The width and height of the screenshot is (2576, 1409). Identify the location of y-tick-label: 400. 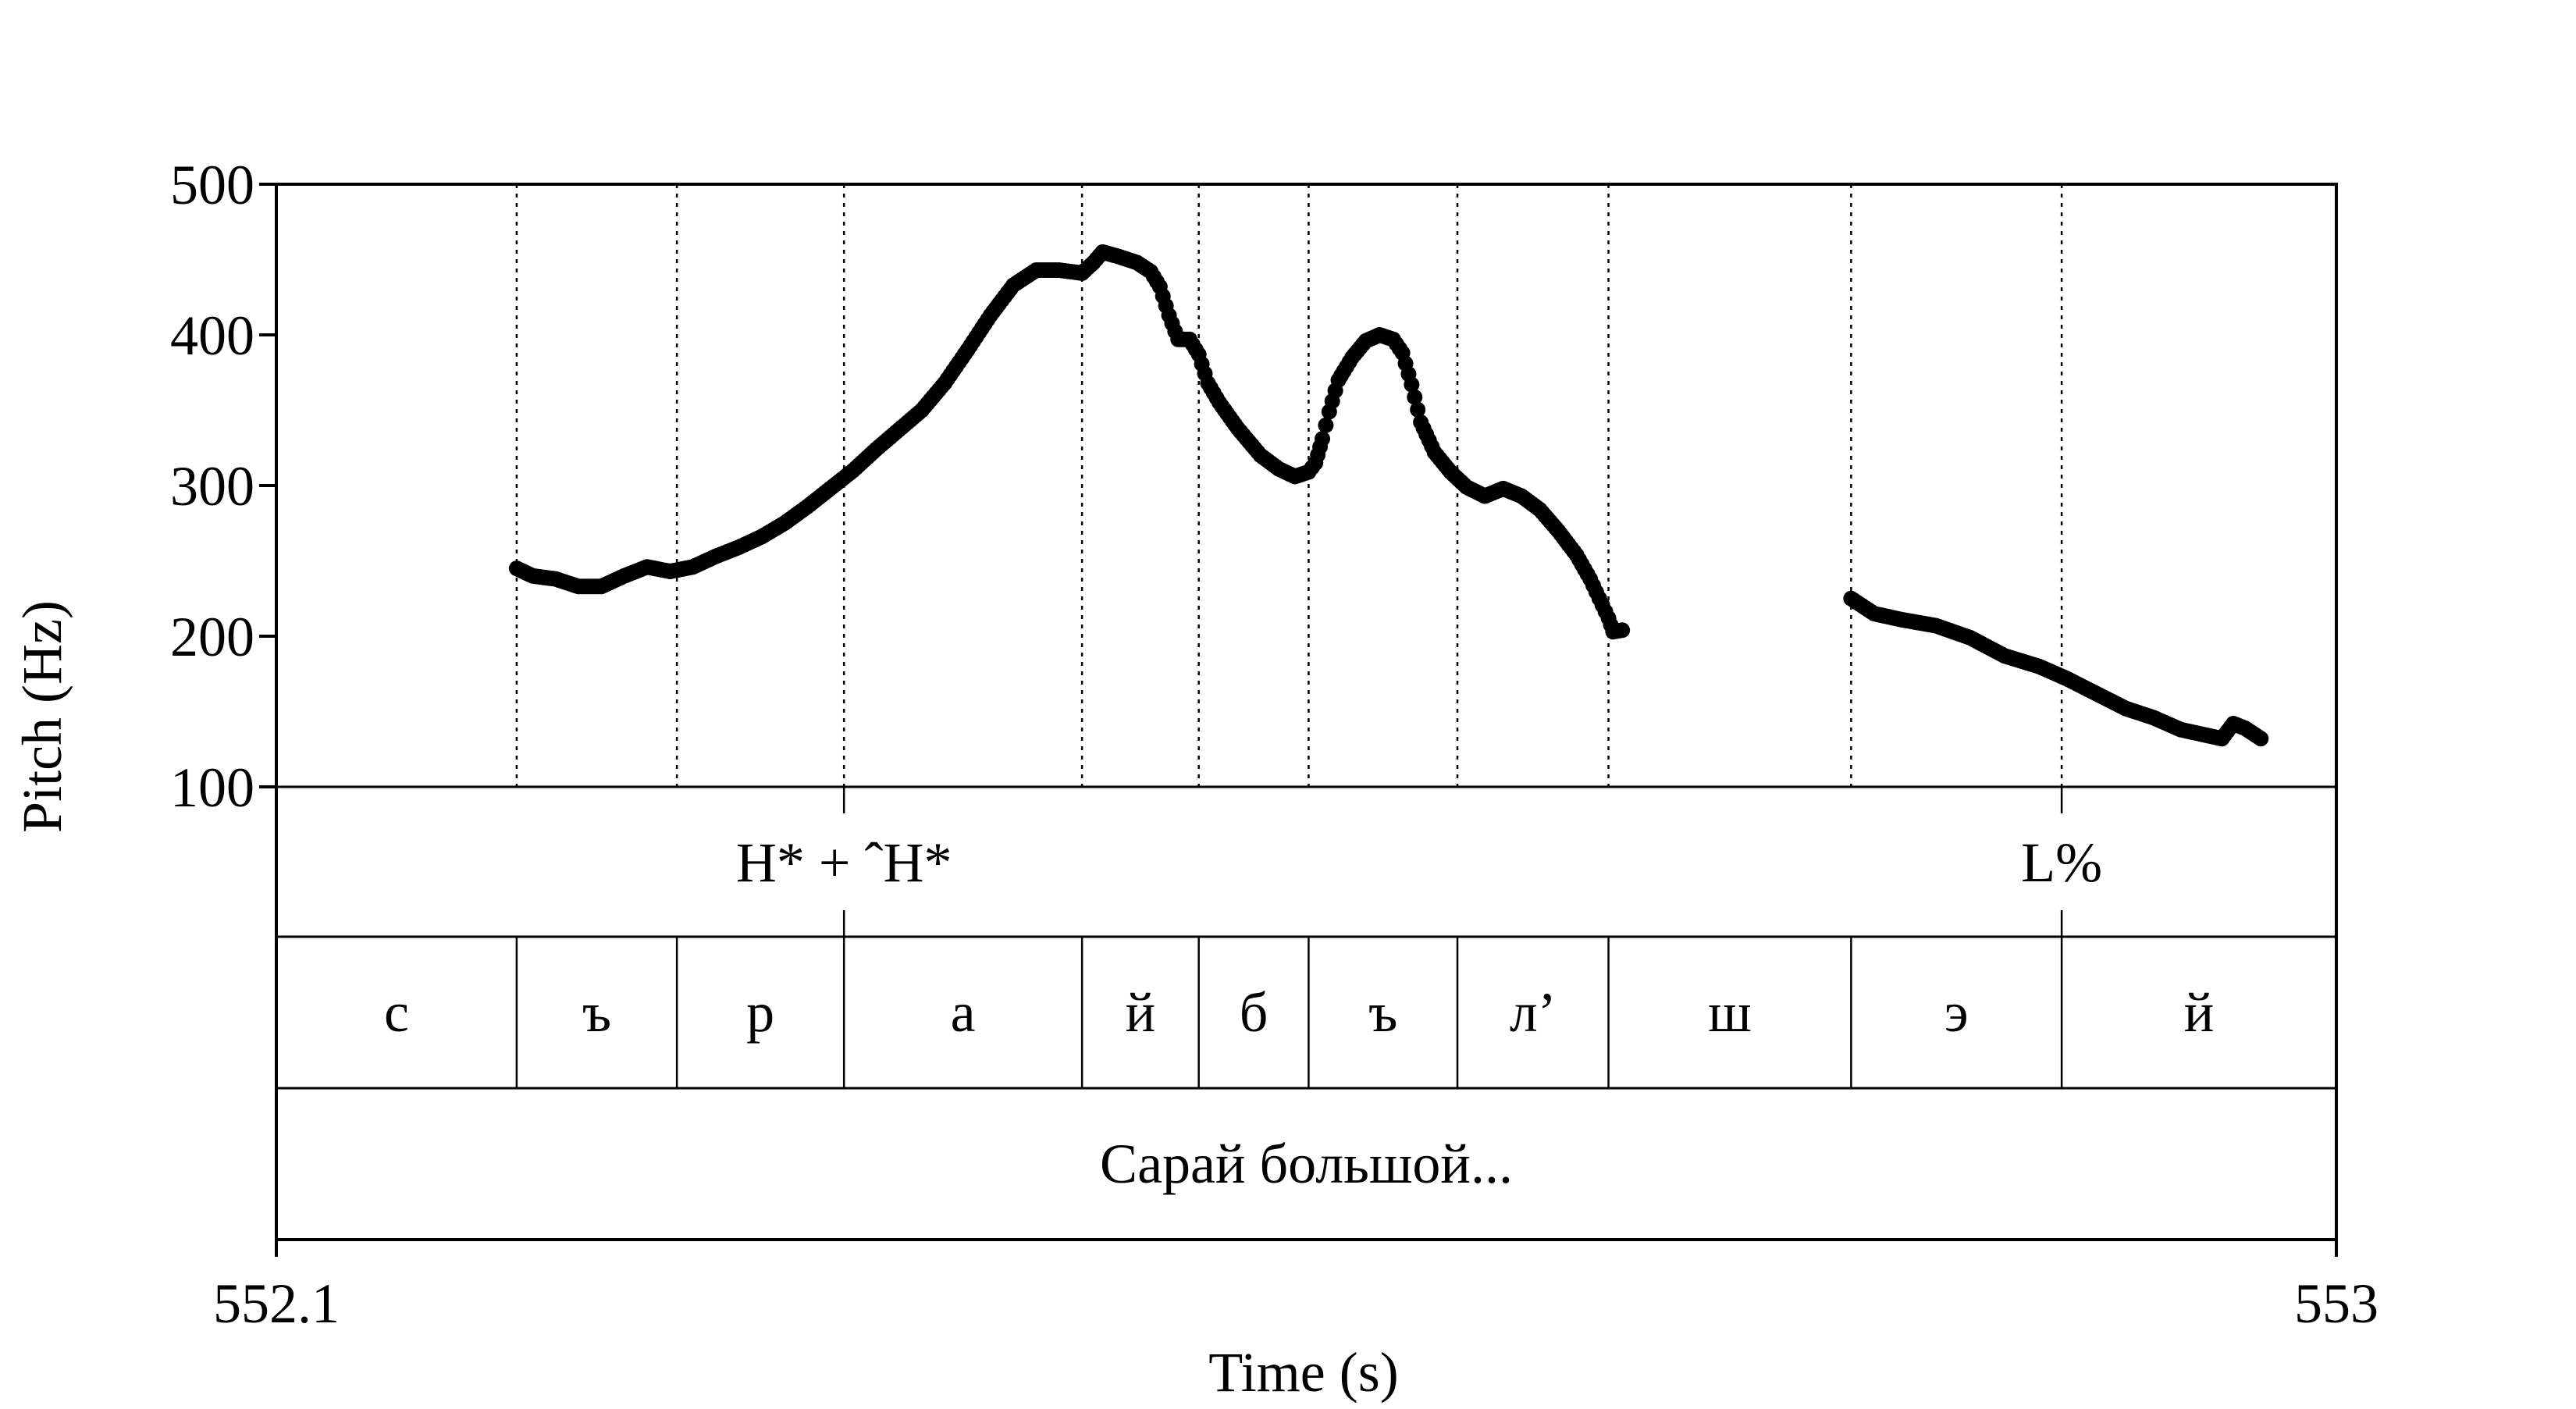
(212, 335).